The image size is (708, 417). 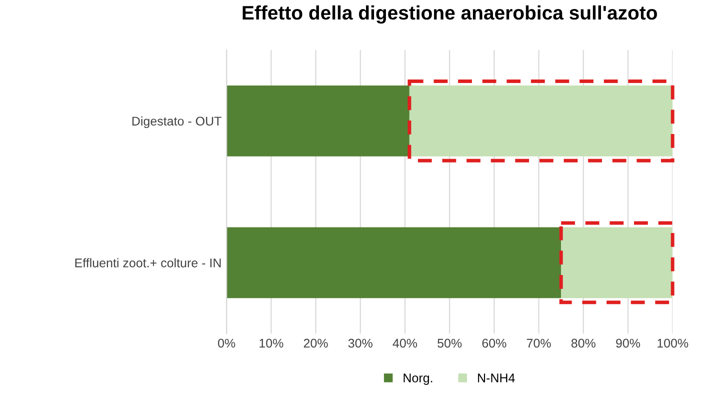 I want to click on legend-label: Norg., so click(x=418, y=379).